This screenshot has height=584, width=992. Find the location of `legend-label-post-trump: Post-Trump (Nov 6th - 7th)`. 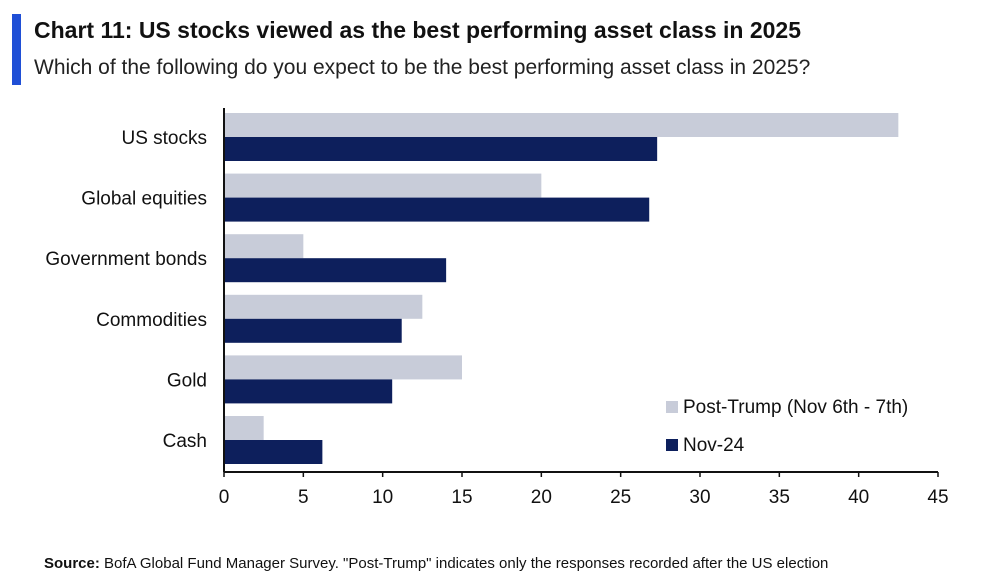

legend-label-post-trump: Post-Trump (Nov 6th - 7th) is located at coordinates (795, 407).